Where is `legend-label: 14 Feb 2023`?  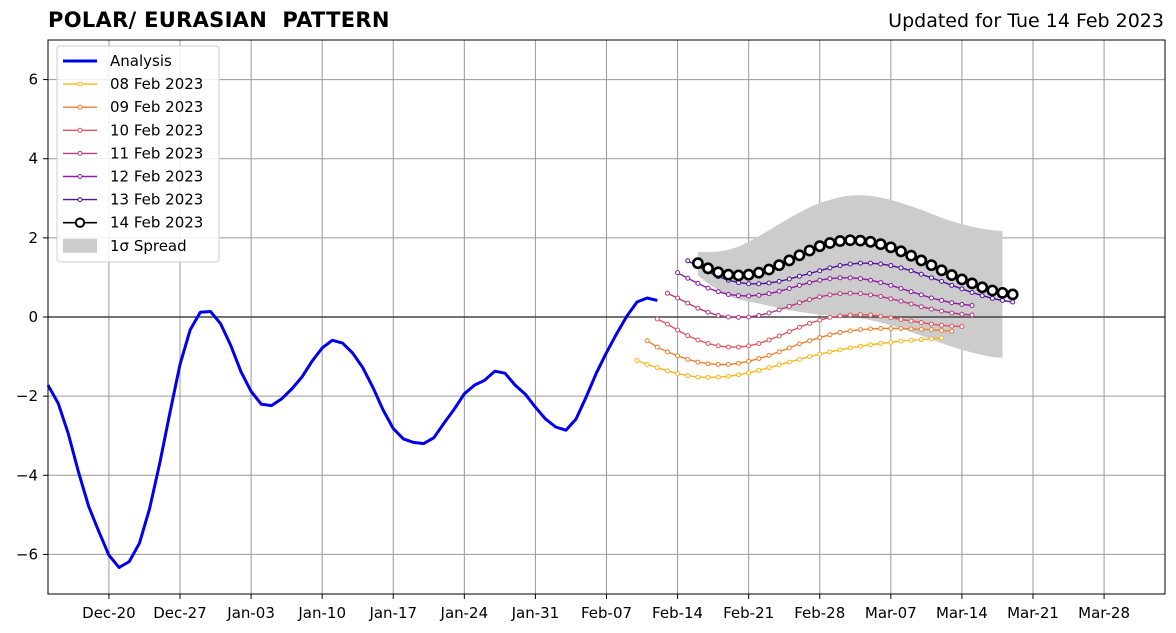 legend-label: 14 Feb 2023 is located at coordinates (156, 223).